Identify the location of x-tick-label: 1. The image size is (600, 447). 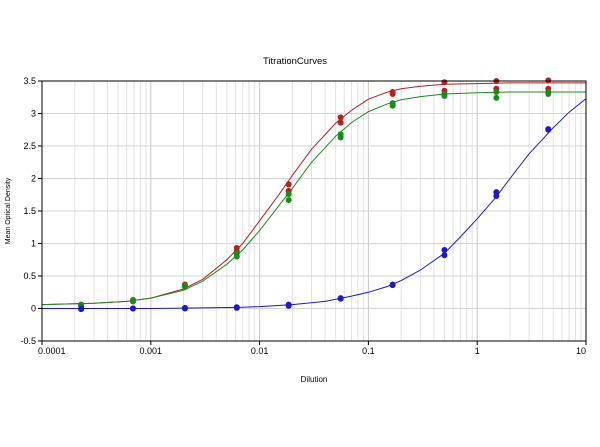
(477, 351).